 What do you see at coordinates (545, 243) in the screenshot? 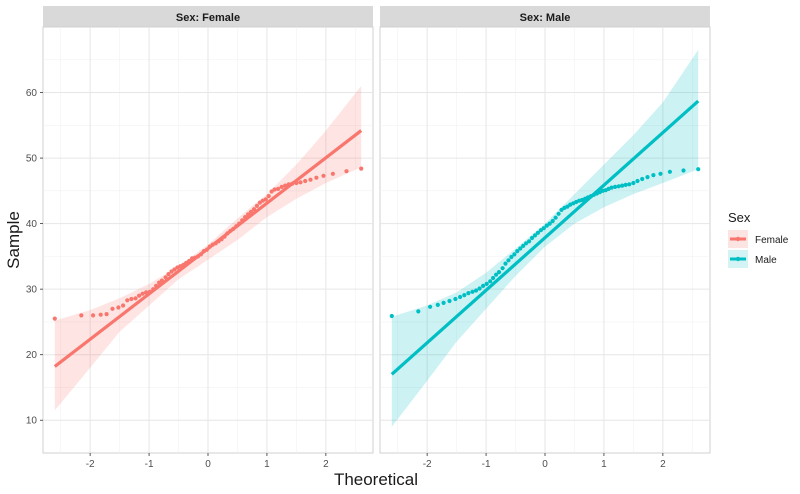
I see `points-male` at bounding box center [545, 243].